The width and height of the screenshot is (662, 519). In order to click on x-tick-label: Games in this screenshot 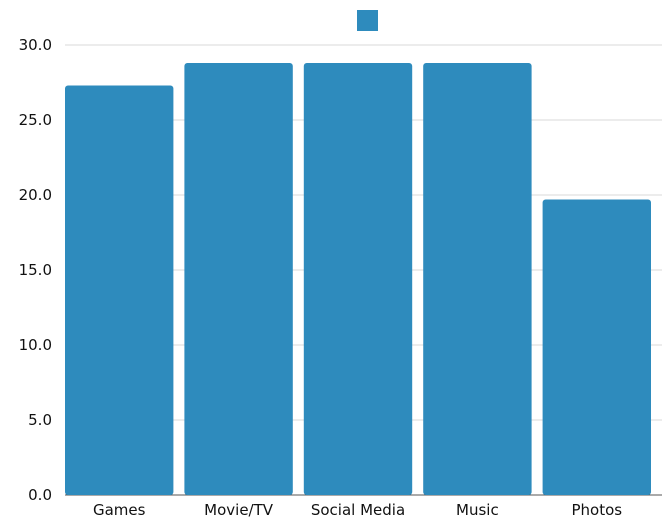, I will do `click(119, 510)`.